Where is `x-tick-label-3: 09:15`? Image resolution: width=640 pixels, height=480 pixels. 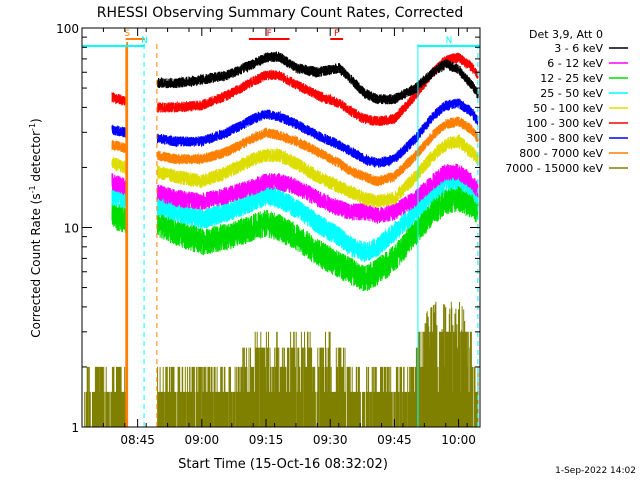 x-tick-label-3: 09:15 is located at coordinates (266, 440).